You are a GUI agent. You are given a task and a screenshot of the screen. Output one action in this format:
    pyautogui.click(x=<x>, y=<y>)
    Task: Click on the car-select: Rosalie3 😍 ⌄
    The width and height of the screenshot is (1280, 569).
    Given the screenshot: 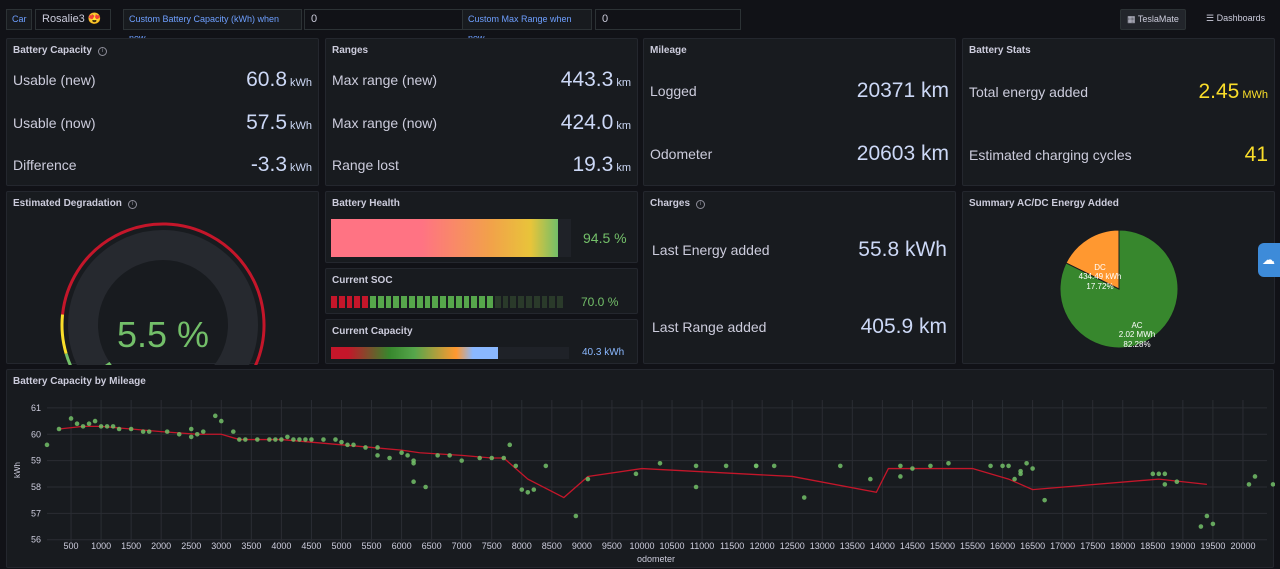 What is the action you would take?
    pyautogui.click(x=73, y=26)
    